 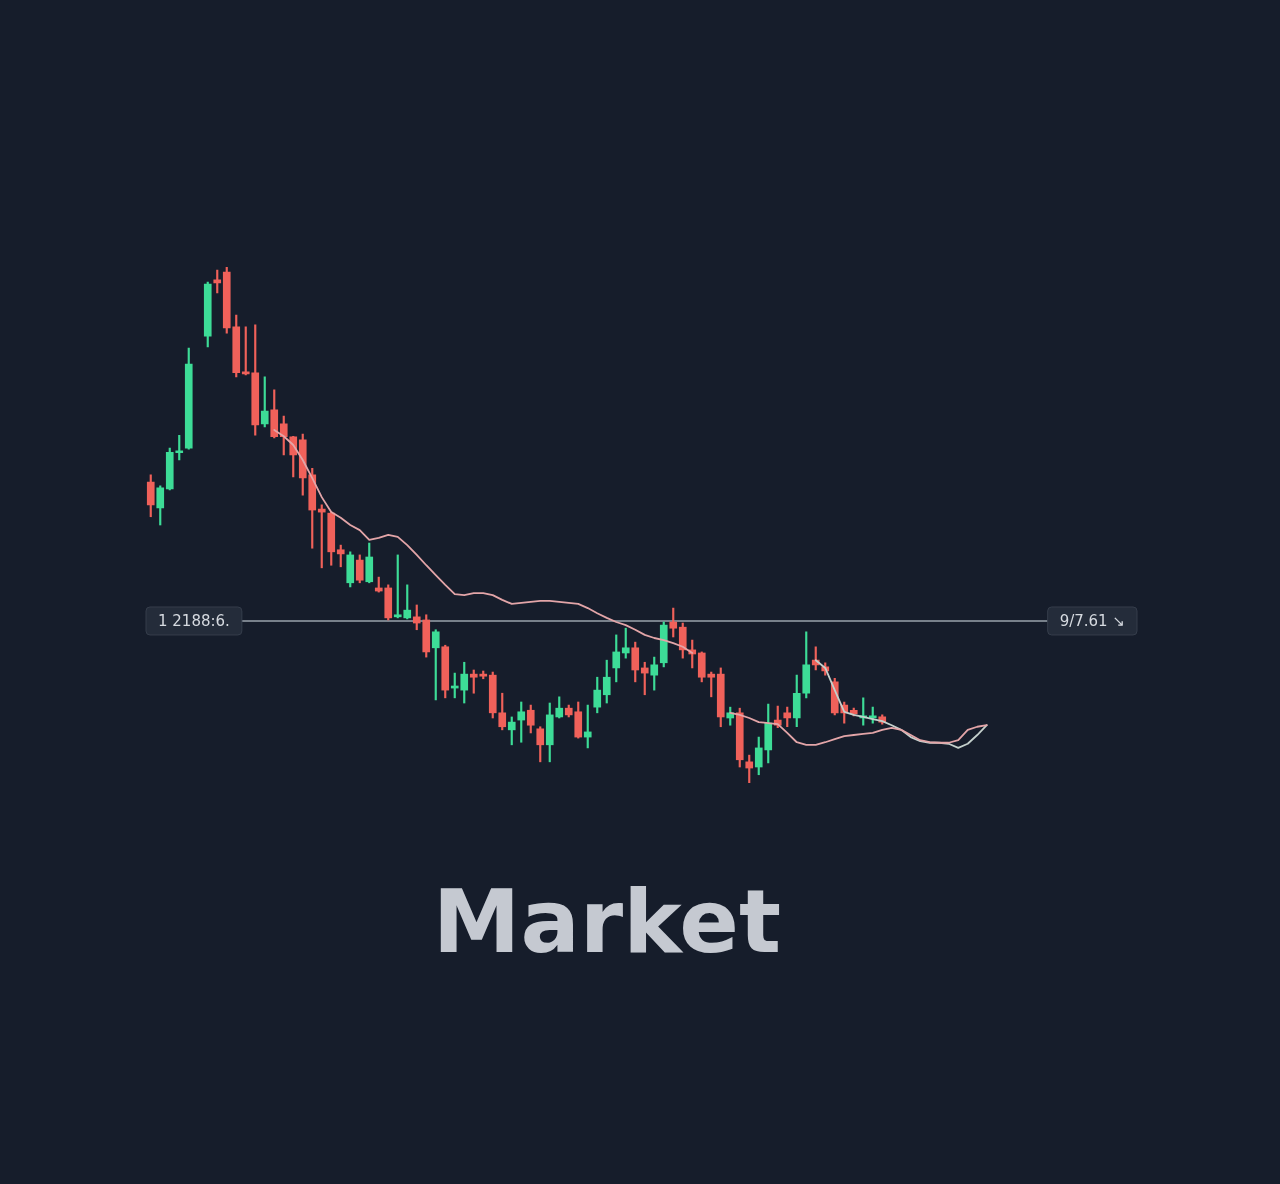 I want to click on text: 9/7.61 ↘, so click(x=1092, y=620).